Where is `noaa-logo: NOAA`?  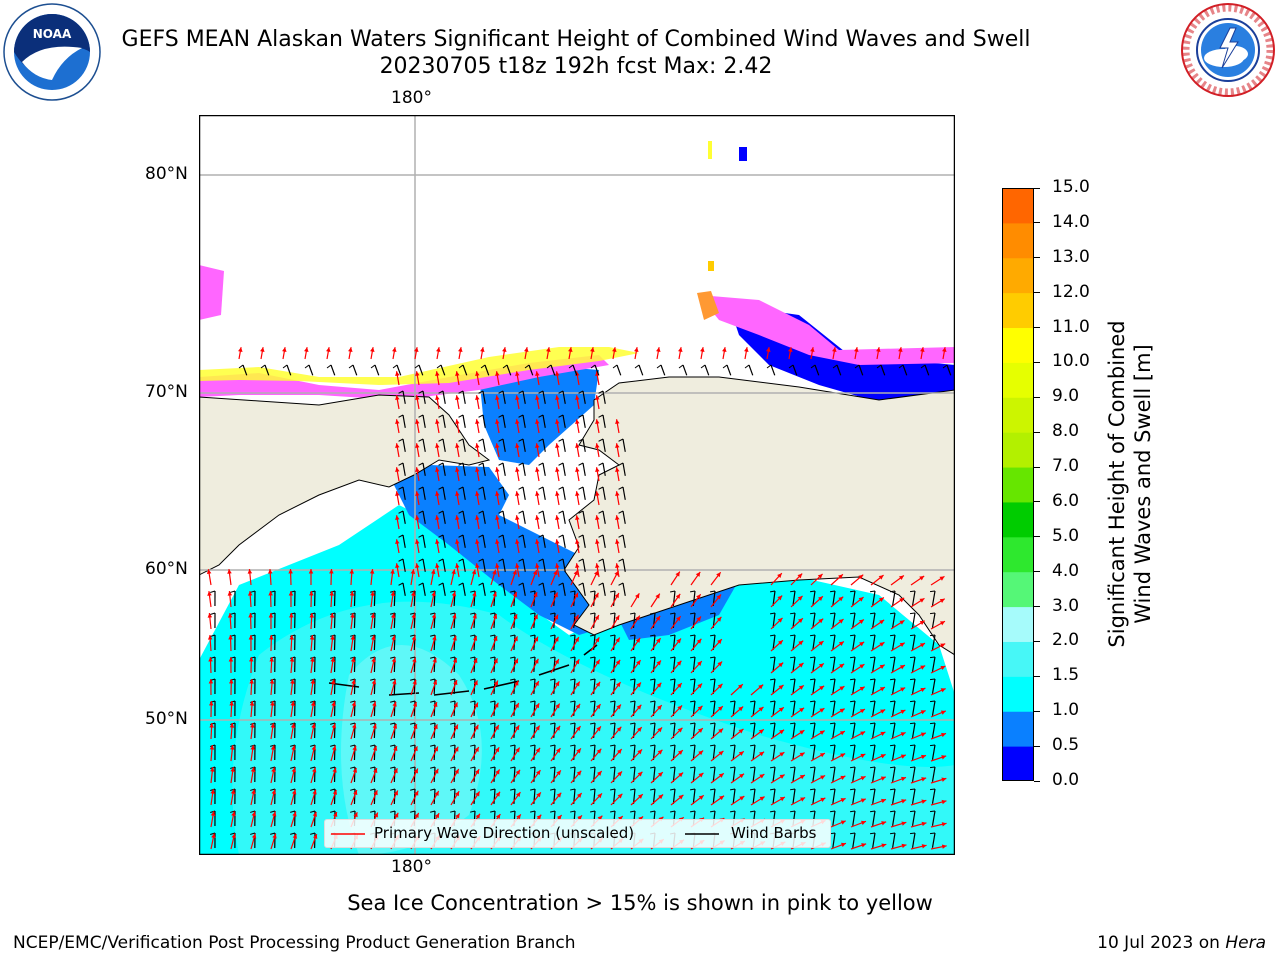
noaa-logo: NOAA is located at coordinates (52, 52).